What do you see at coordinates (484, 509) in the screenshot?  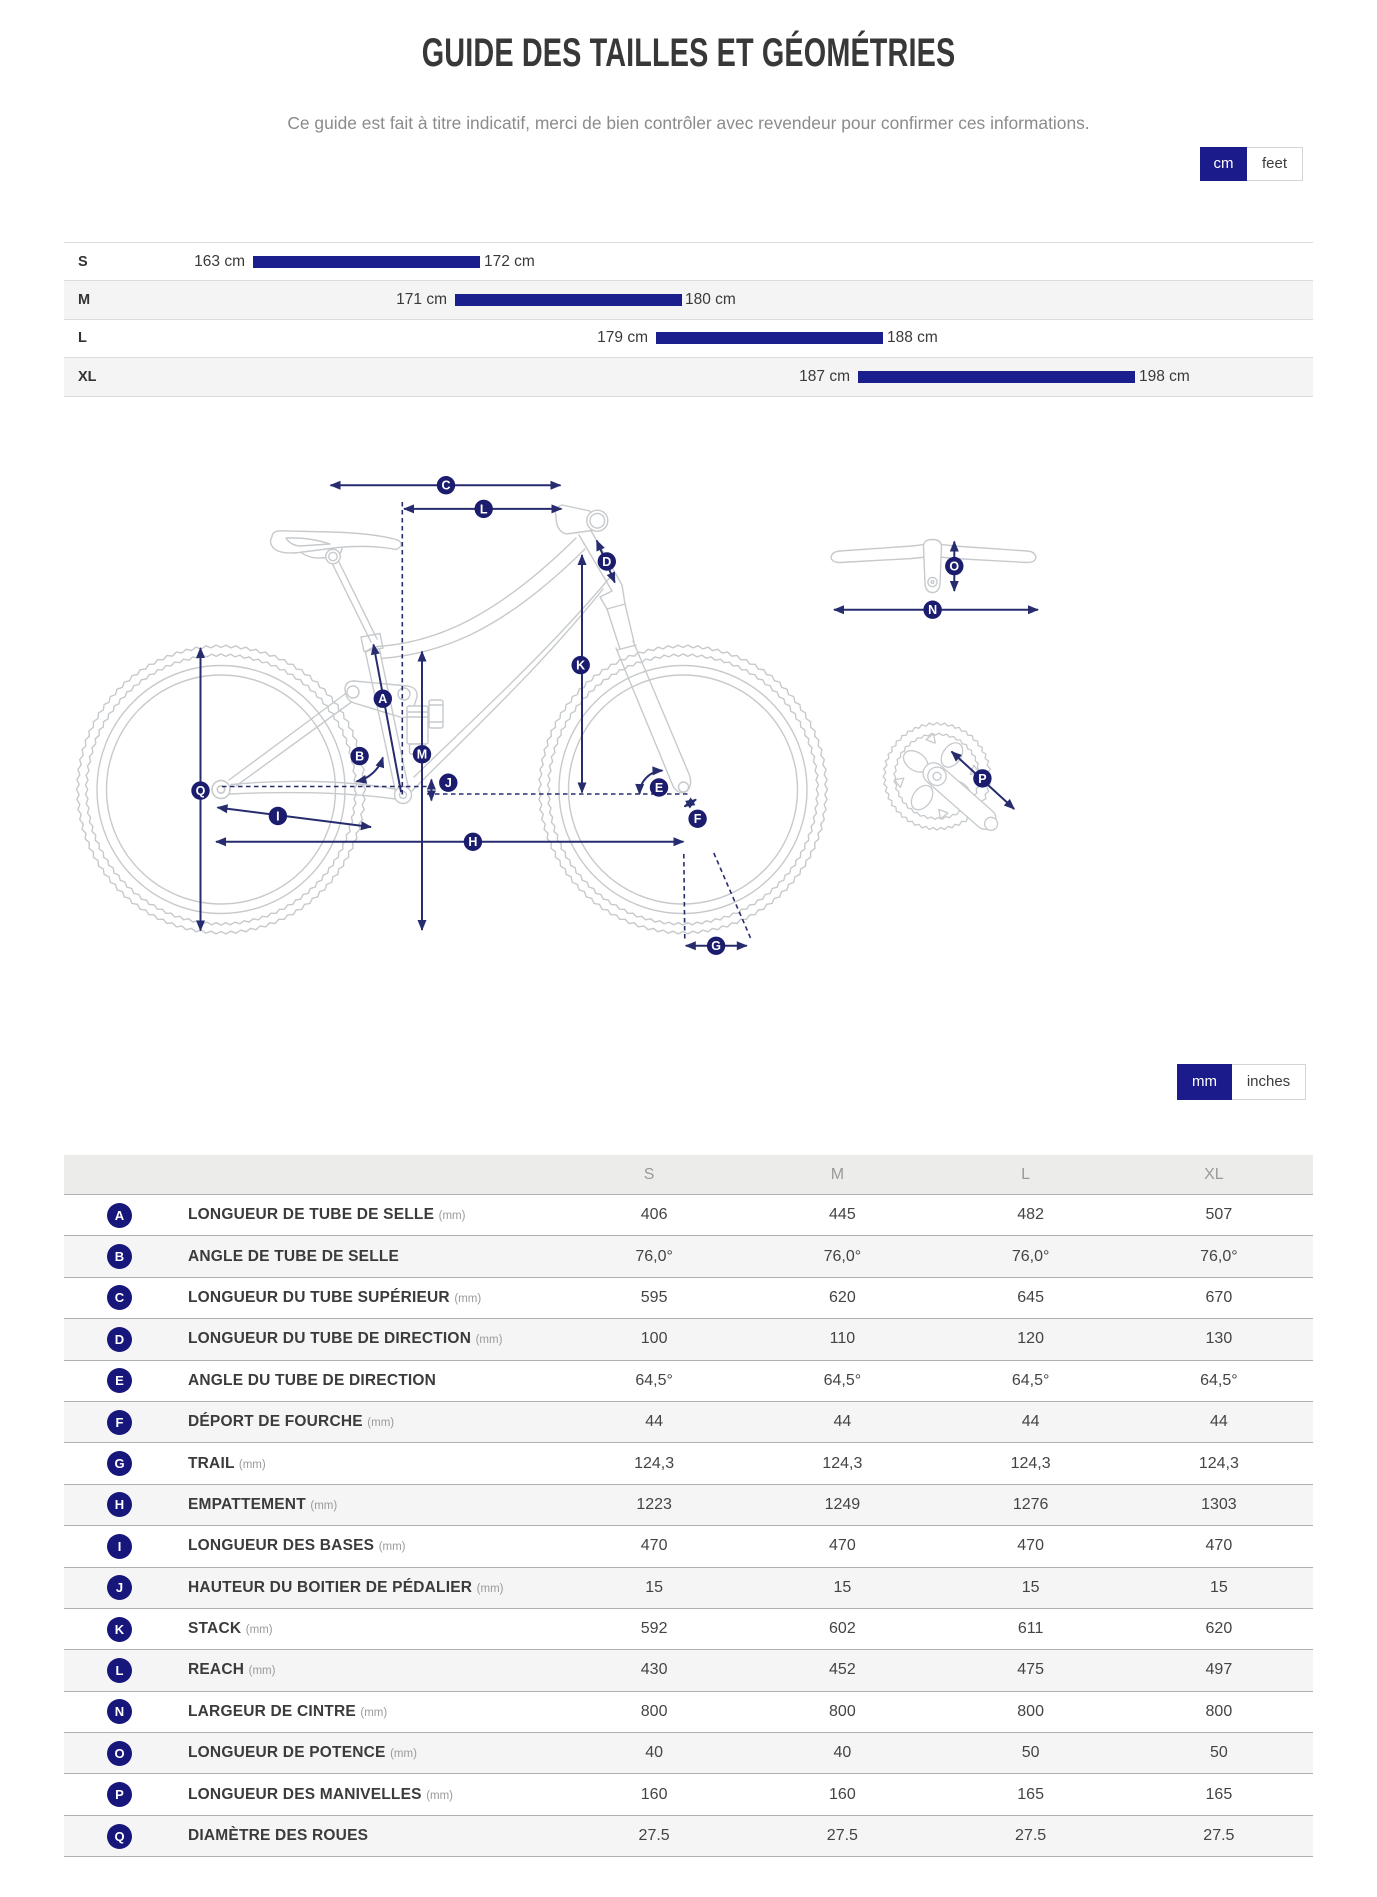 I see `svg-text: L` at bounding box center [484, 509].